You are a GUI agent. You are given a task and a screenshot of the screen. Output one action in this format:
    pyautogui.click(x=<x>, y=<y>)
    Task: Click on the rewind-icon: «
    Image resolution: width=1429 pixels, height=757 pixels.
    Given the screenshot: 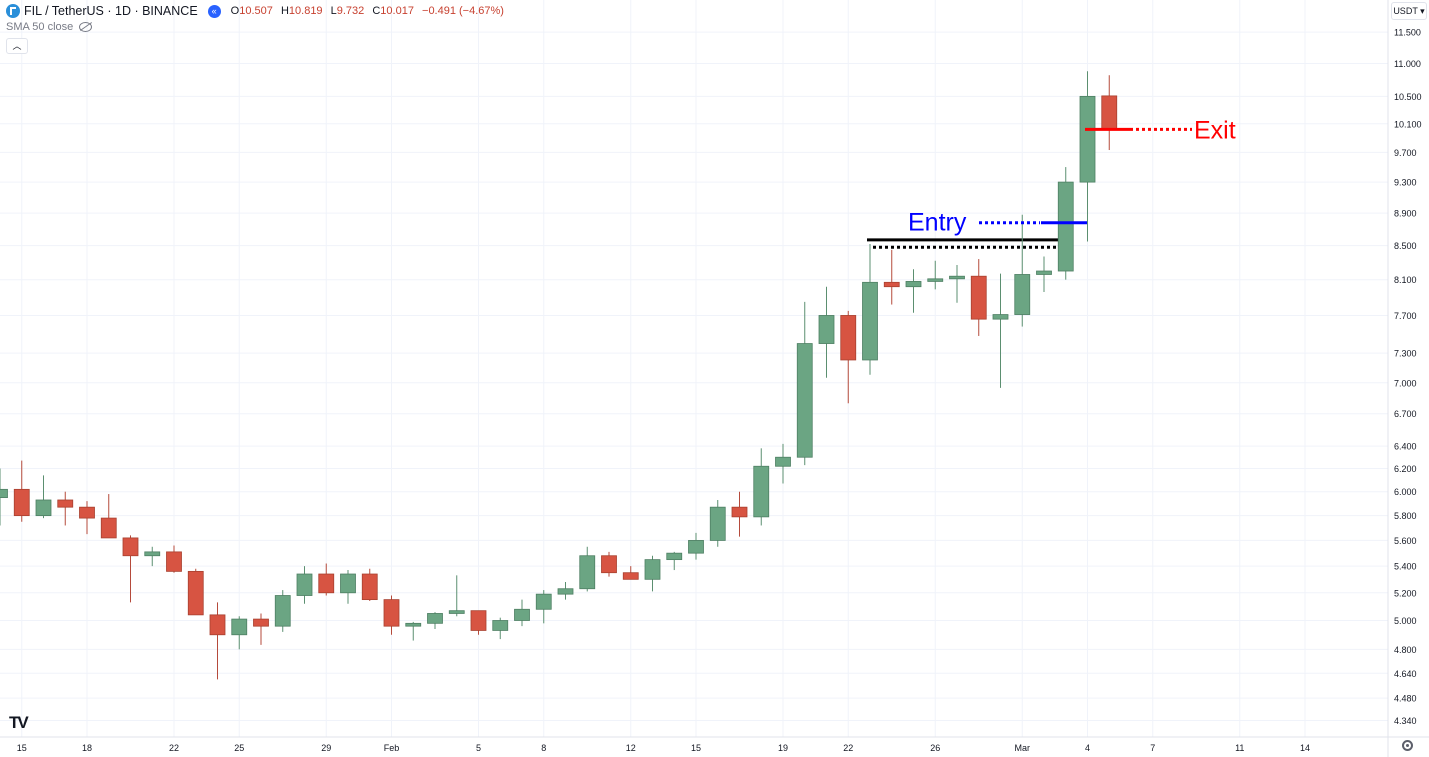 What is the action you would take?
    pyautogui.click(x=214, y=11)
    